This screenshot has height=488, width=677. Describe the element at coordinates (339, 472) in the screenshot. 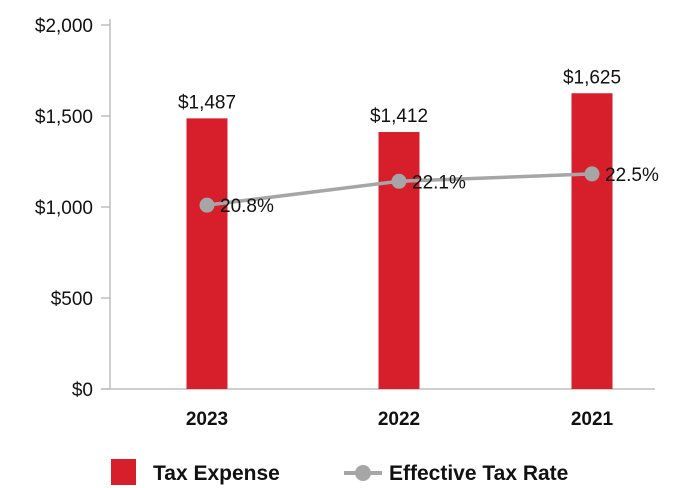

I see `legend: Tax Expense Effective Tax Rate` at that location.